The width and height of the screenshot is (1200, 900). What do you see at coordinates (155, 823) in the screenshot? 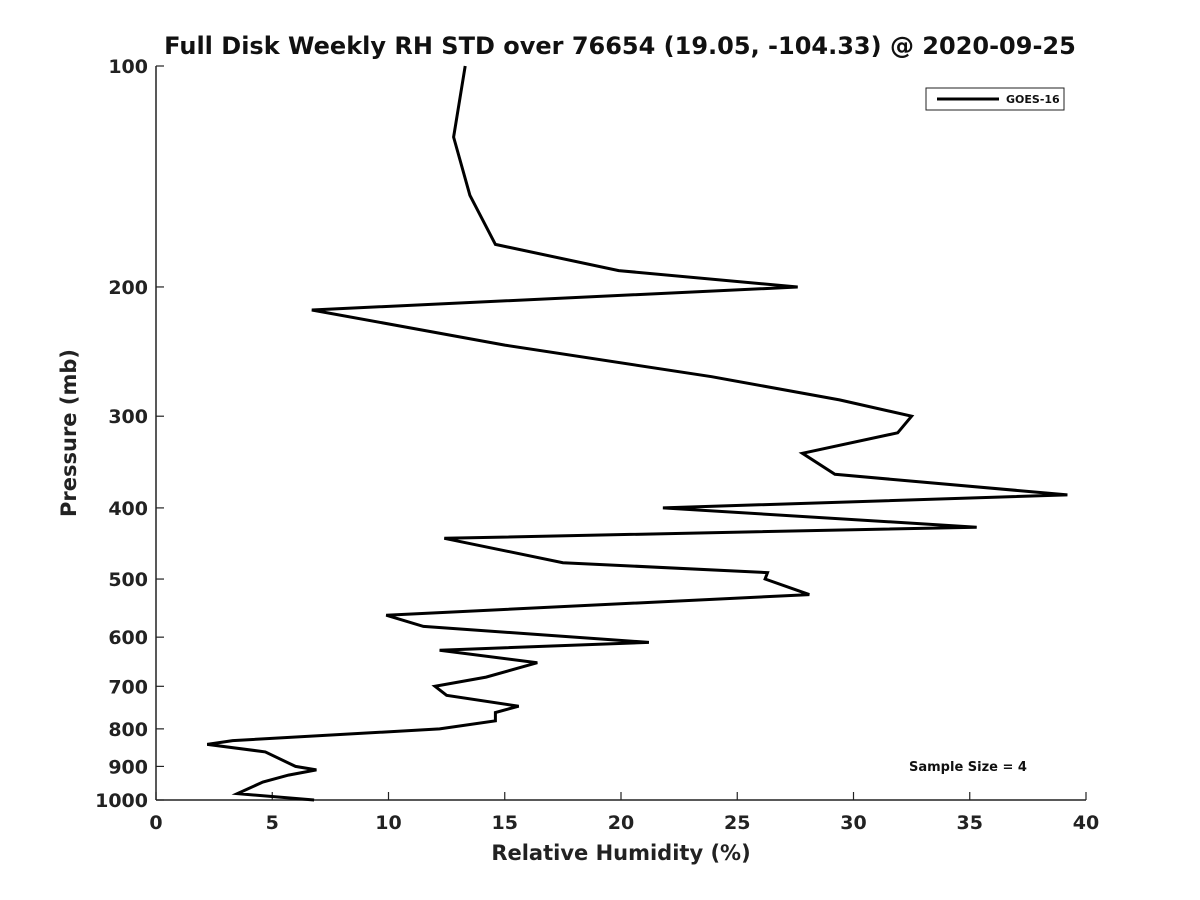
I see `x-tick-label: 0` at bounding box center [155, 823].